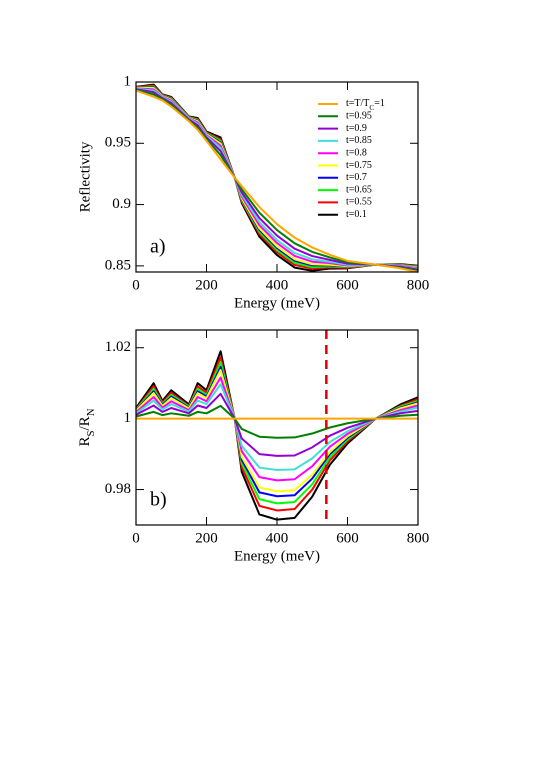 This screenshot has width=545, height=771. I want to click on y-axis-title: RS/RN, so click(87, 427).